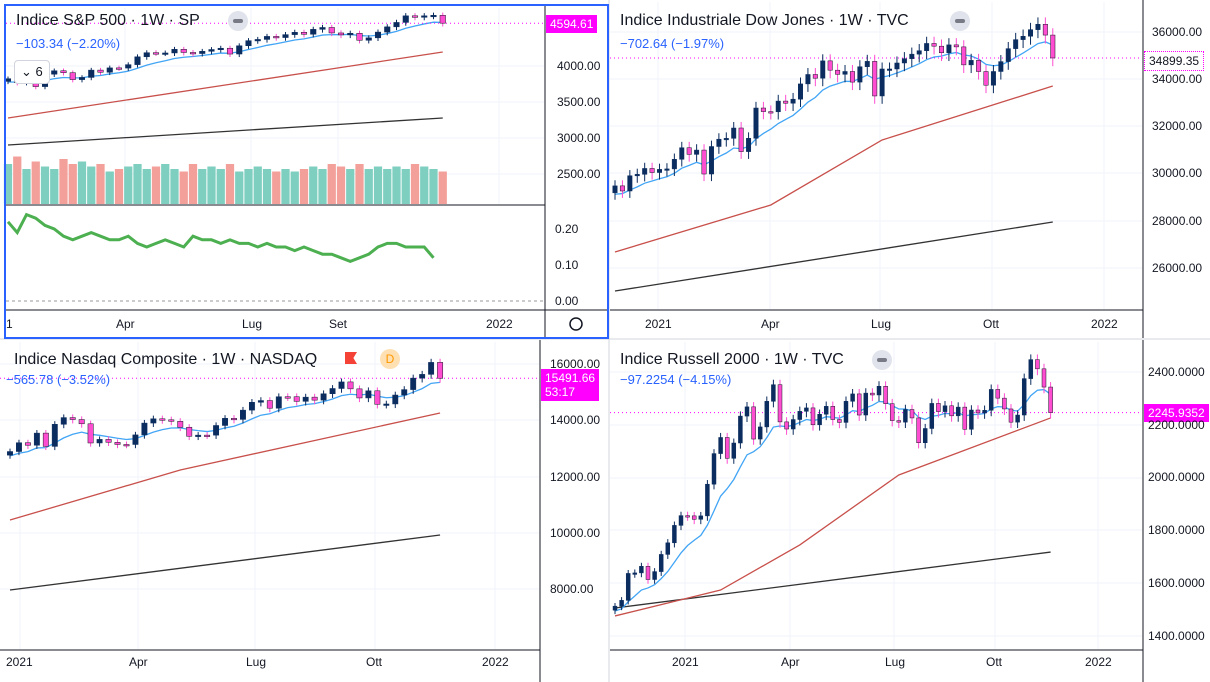 The height and width of the screenshot is (682, 1210). Describe the element at coordinates (572, 24) in the screenshot. I see `last-price-tag: 4594.61` at that location.